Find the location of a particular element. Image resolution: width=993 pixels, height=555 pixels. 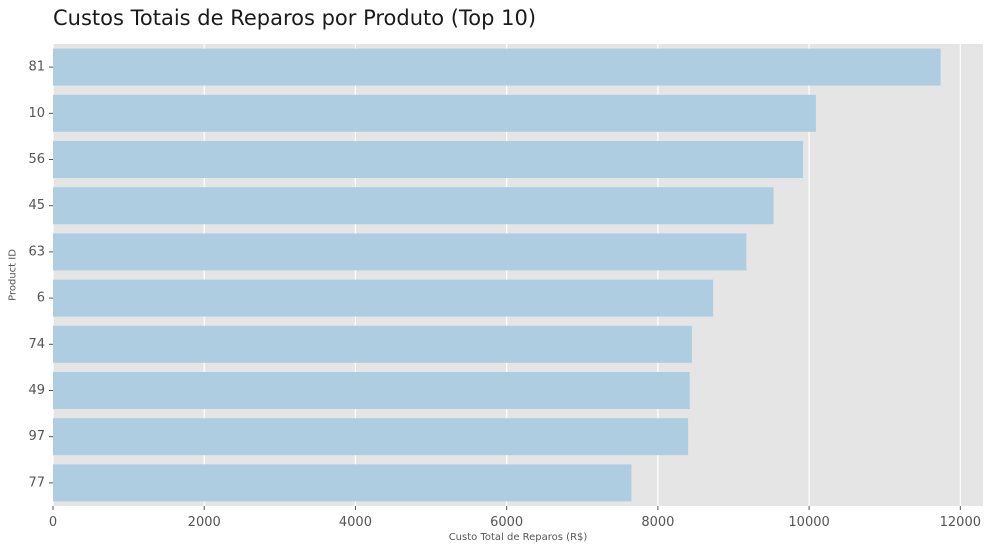

x-axis-label: Custo Total de Reparos (R$) is located at coordinates (518, 537).